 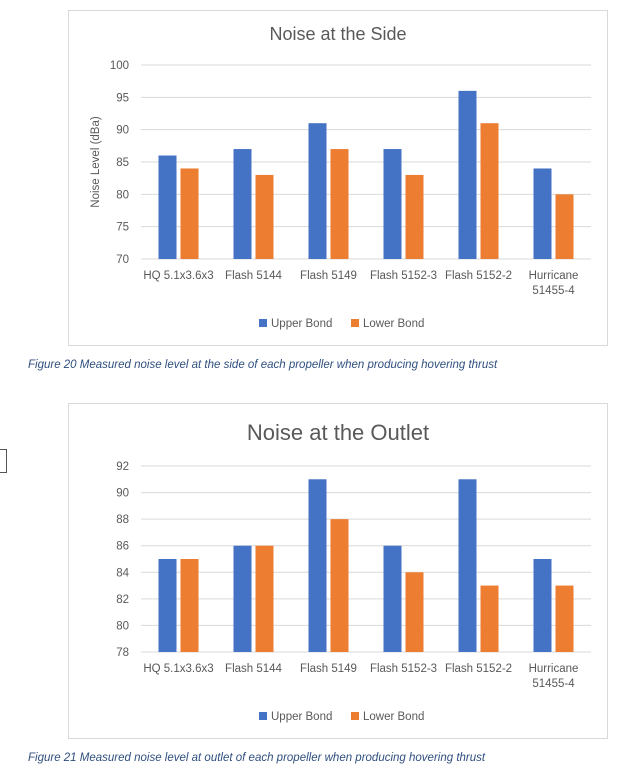 I want to click on y-tick-label: 75, so click(x=122, y=228).